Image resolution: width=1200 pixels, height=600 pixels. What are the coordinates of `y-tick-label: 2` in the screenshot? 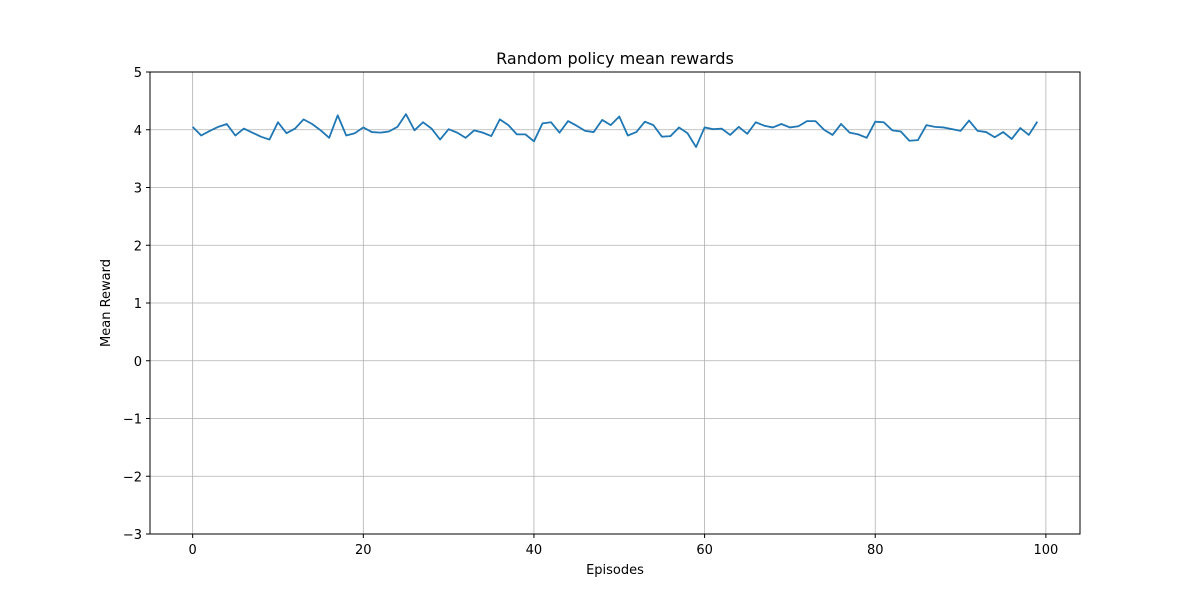 It's located at (138, 246).